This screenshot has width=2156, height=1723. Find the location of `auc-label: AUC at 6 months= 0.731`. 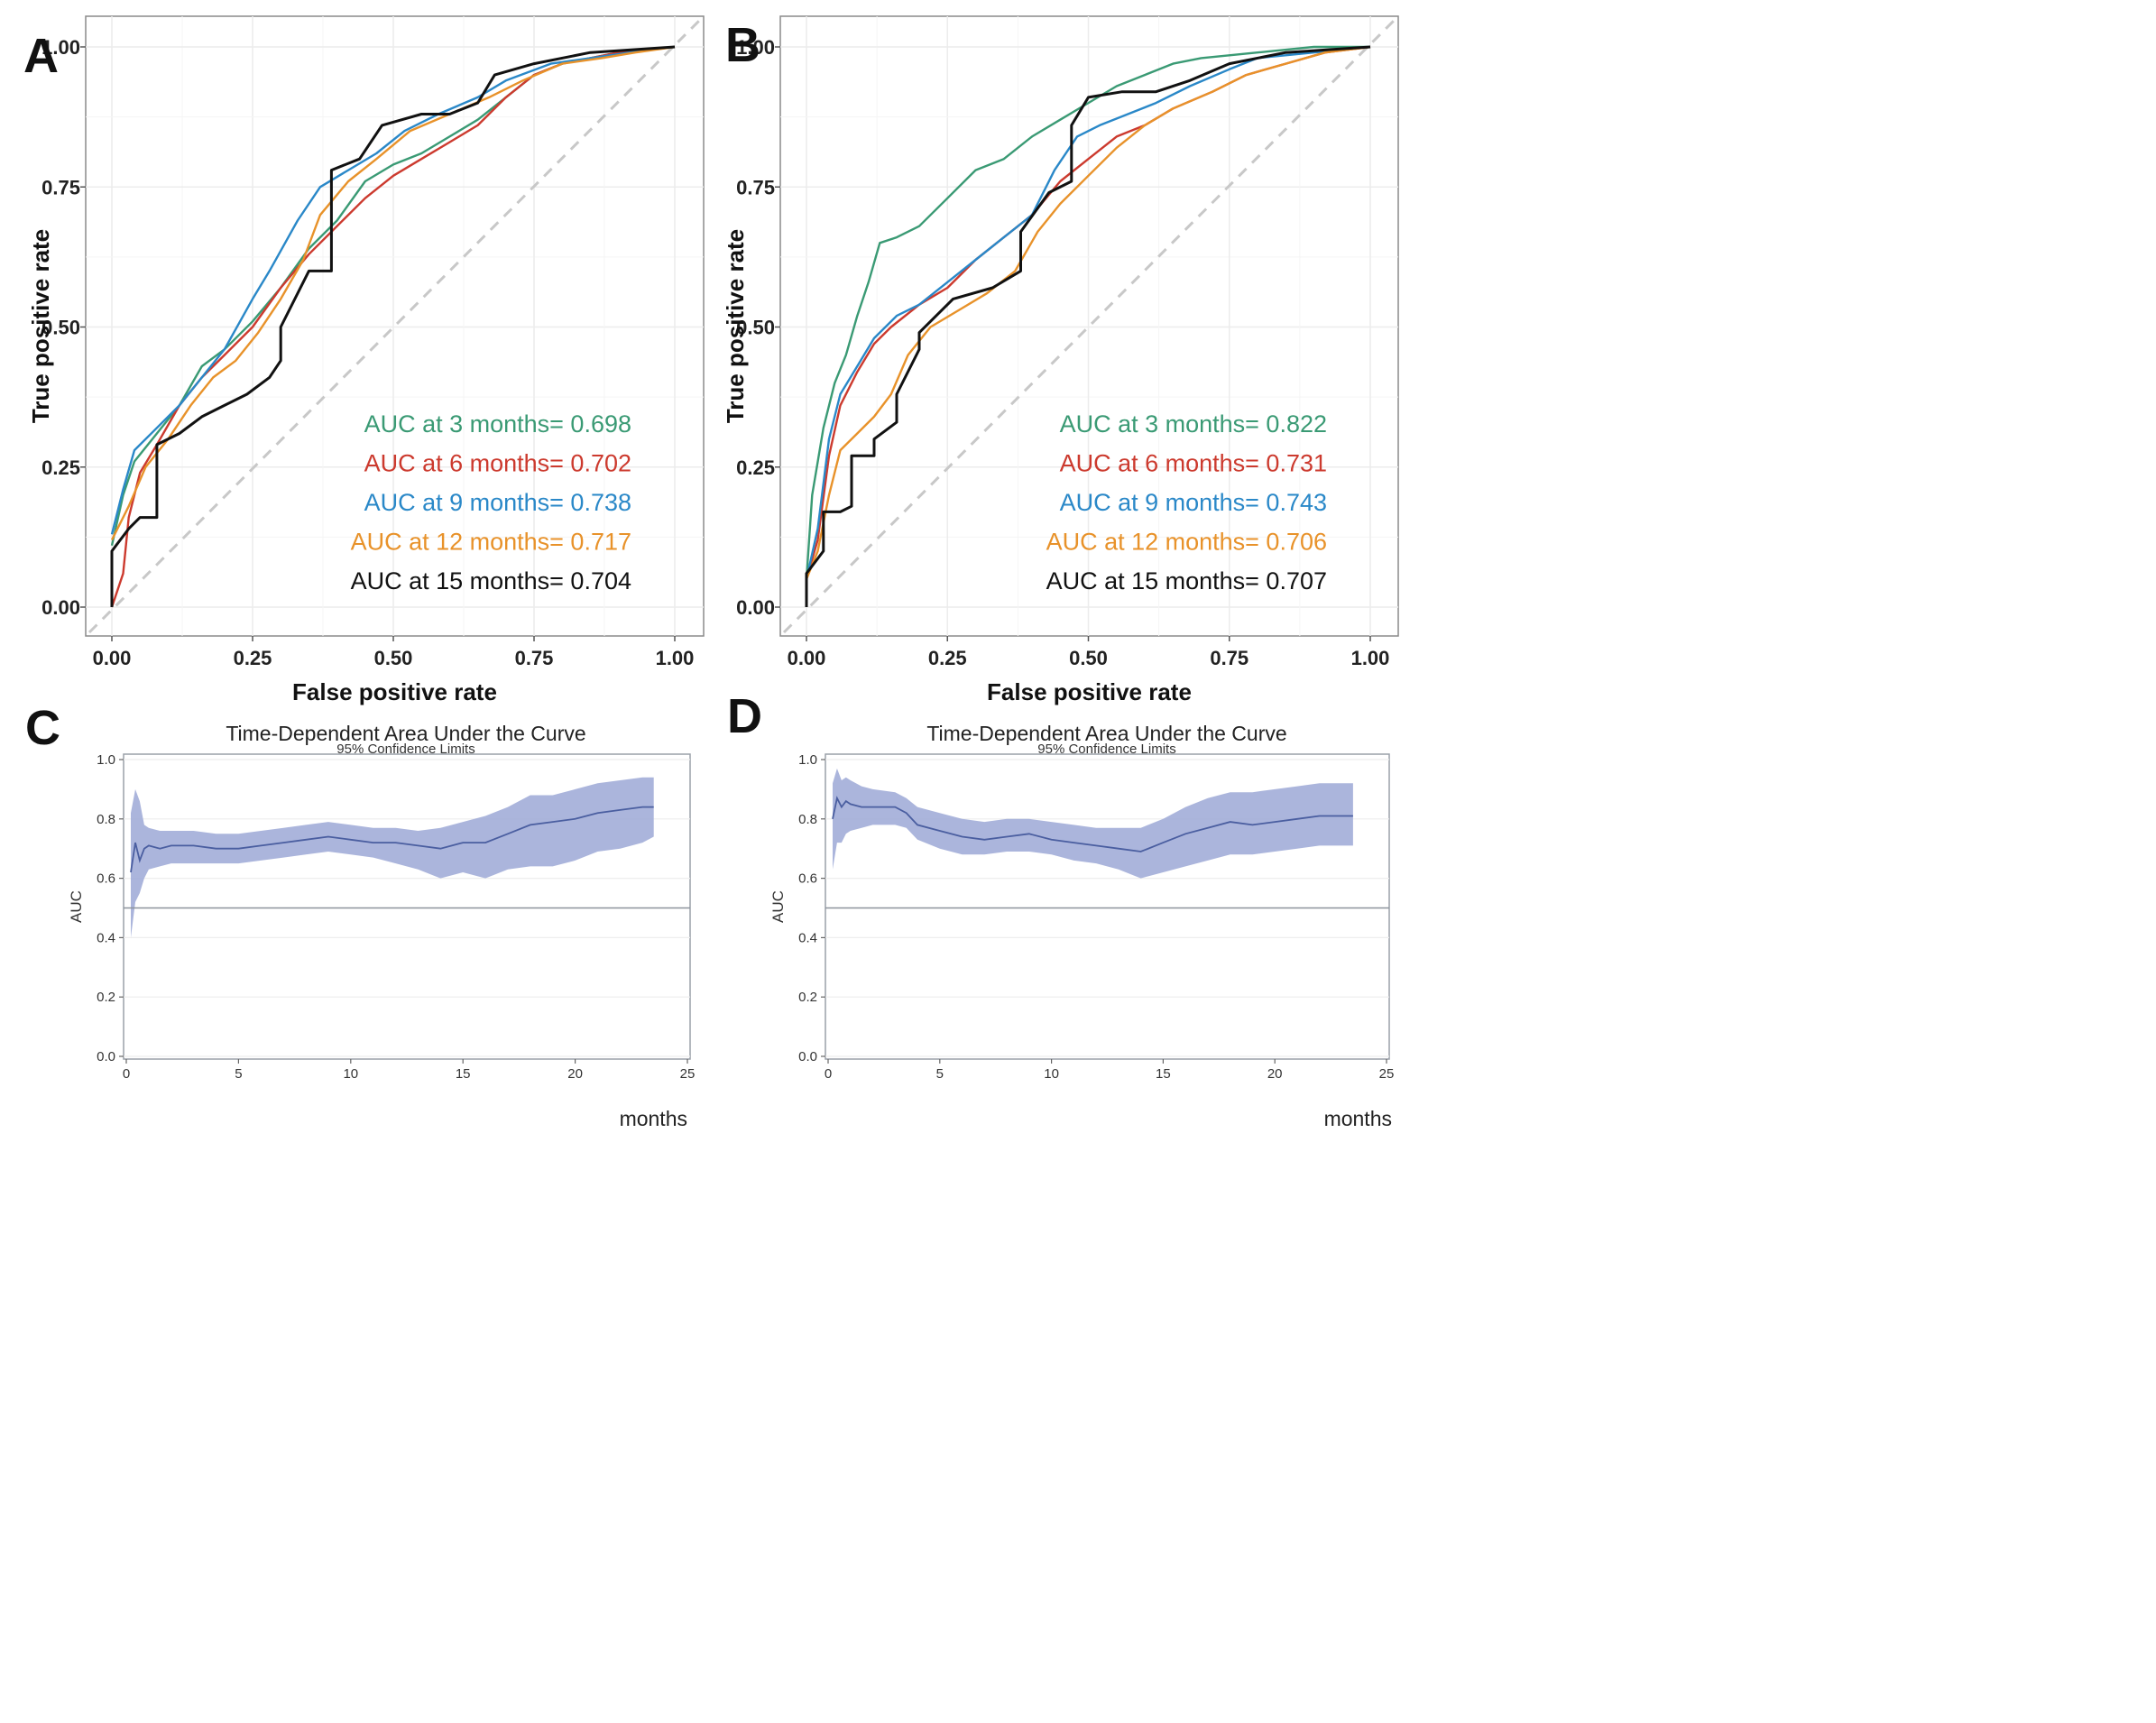

auc-label: AUC at 6 months= 0.731 is located at coordinates (1193, 463).